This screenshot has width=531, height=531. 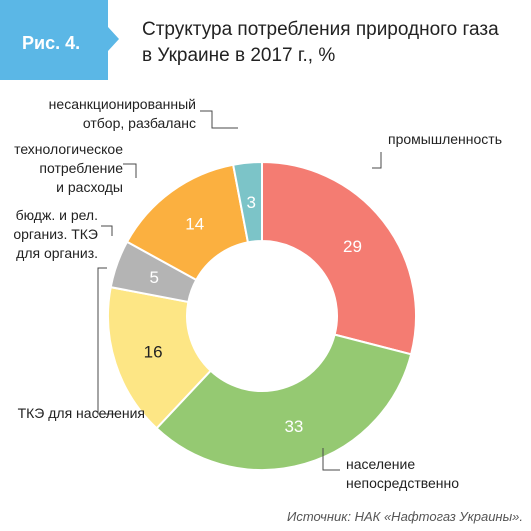 What do you see at coordinates (377, 160) in the screenshot?
I see `leader-line-industry` at bounding box center [377, 160].